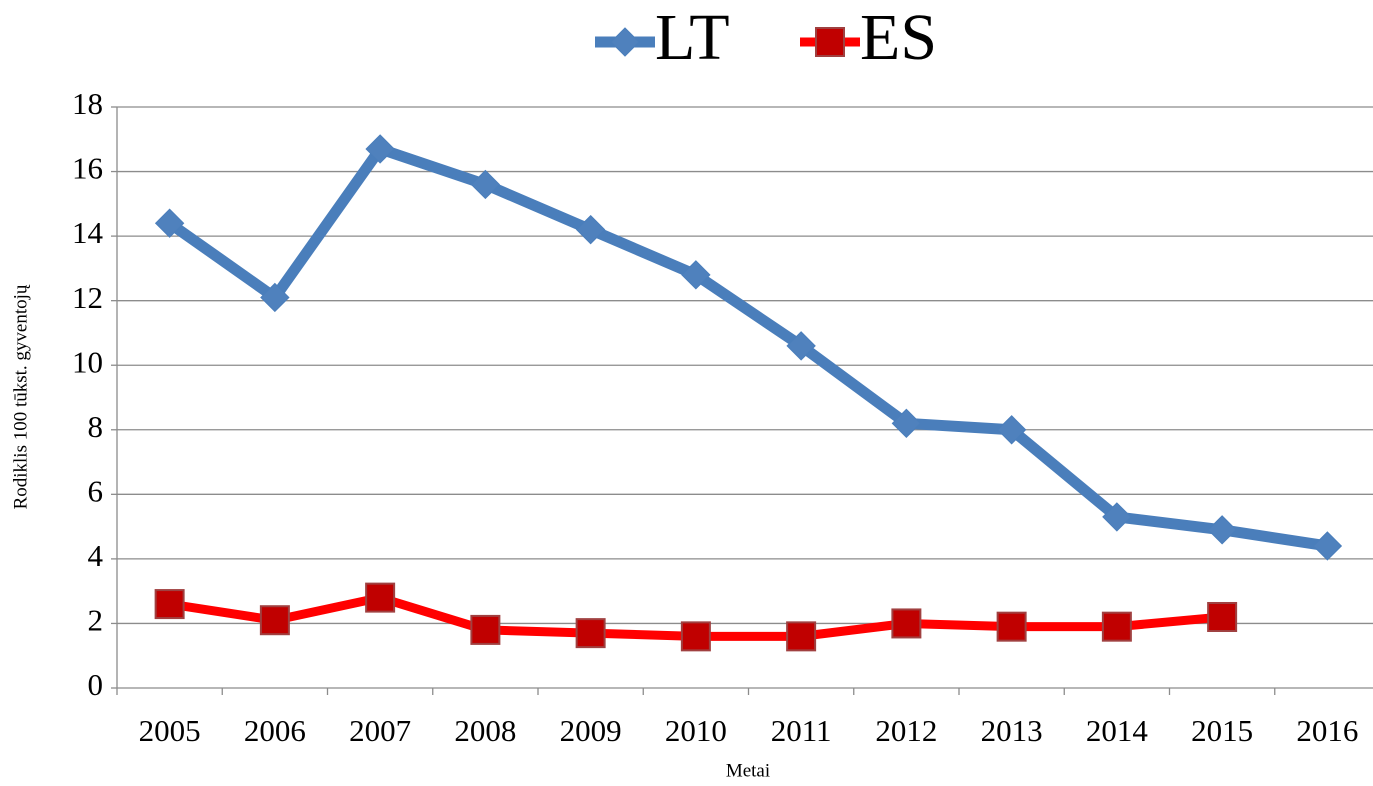 The width and height of the screenshot is (1373, 786). I want to click on legend-label: LT, so click(692, 37).